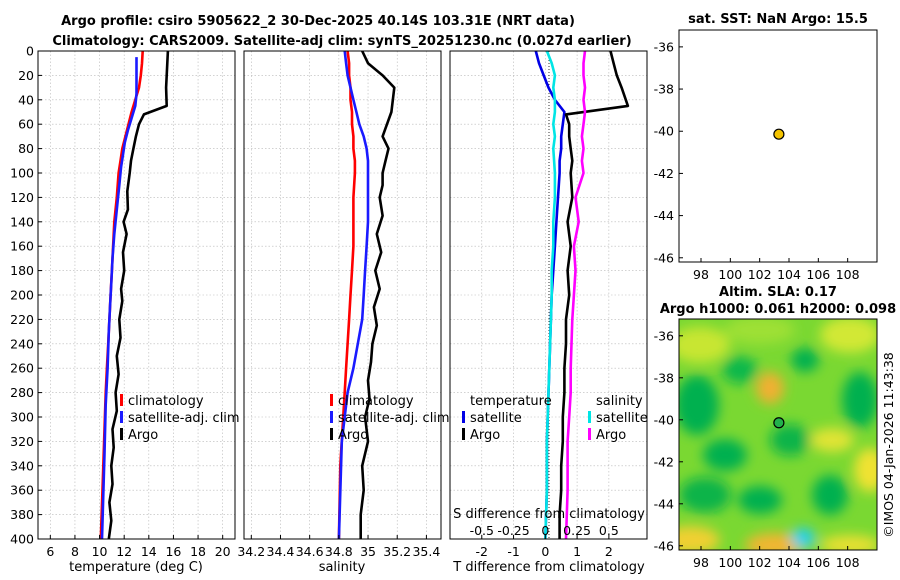  I want to click on y-tick-label: 220, so click(22, 319).